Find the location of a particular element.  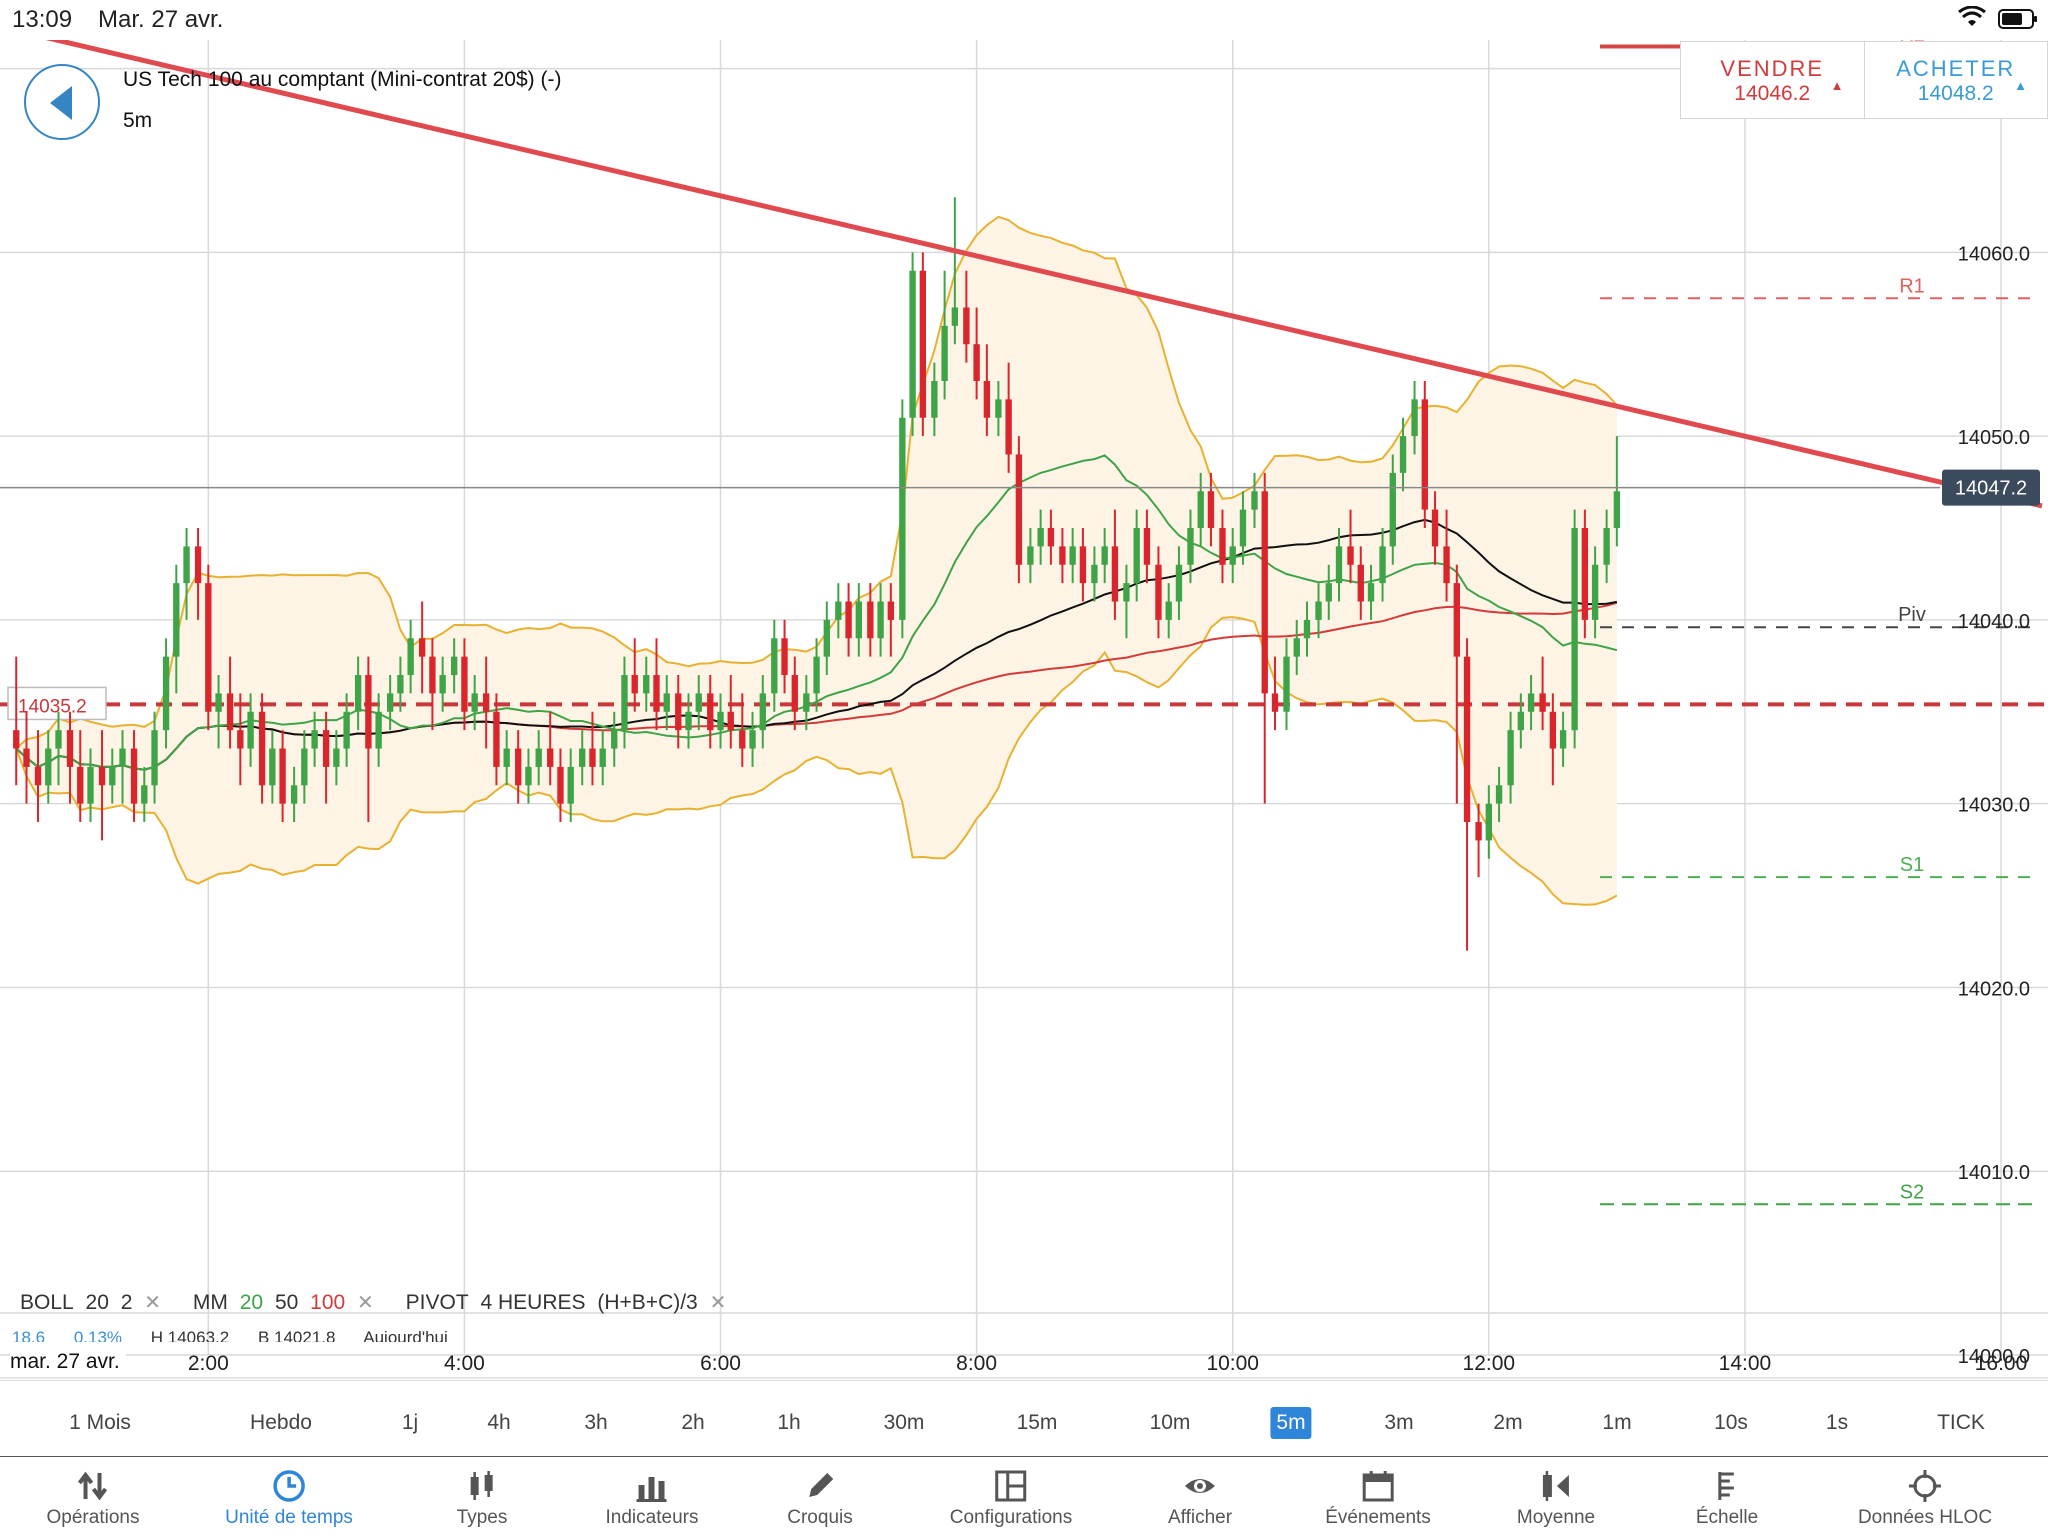

timeframe-3m: 3m is located at coordinates (1399, 1422).